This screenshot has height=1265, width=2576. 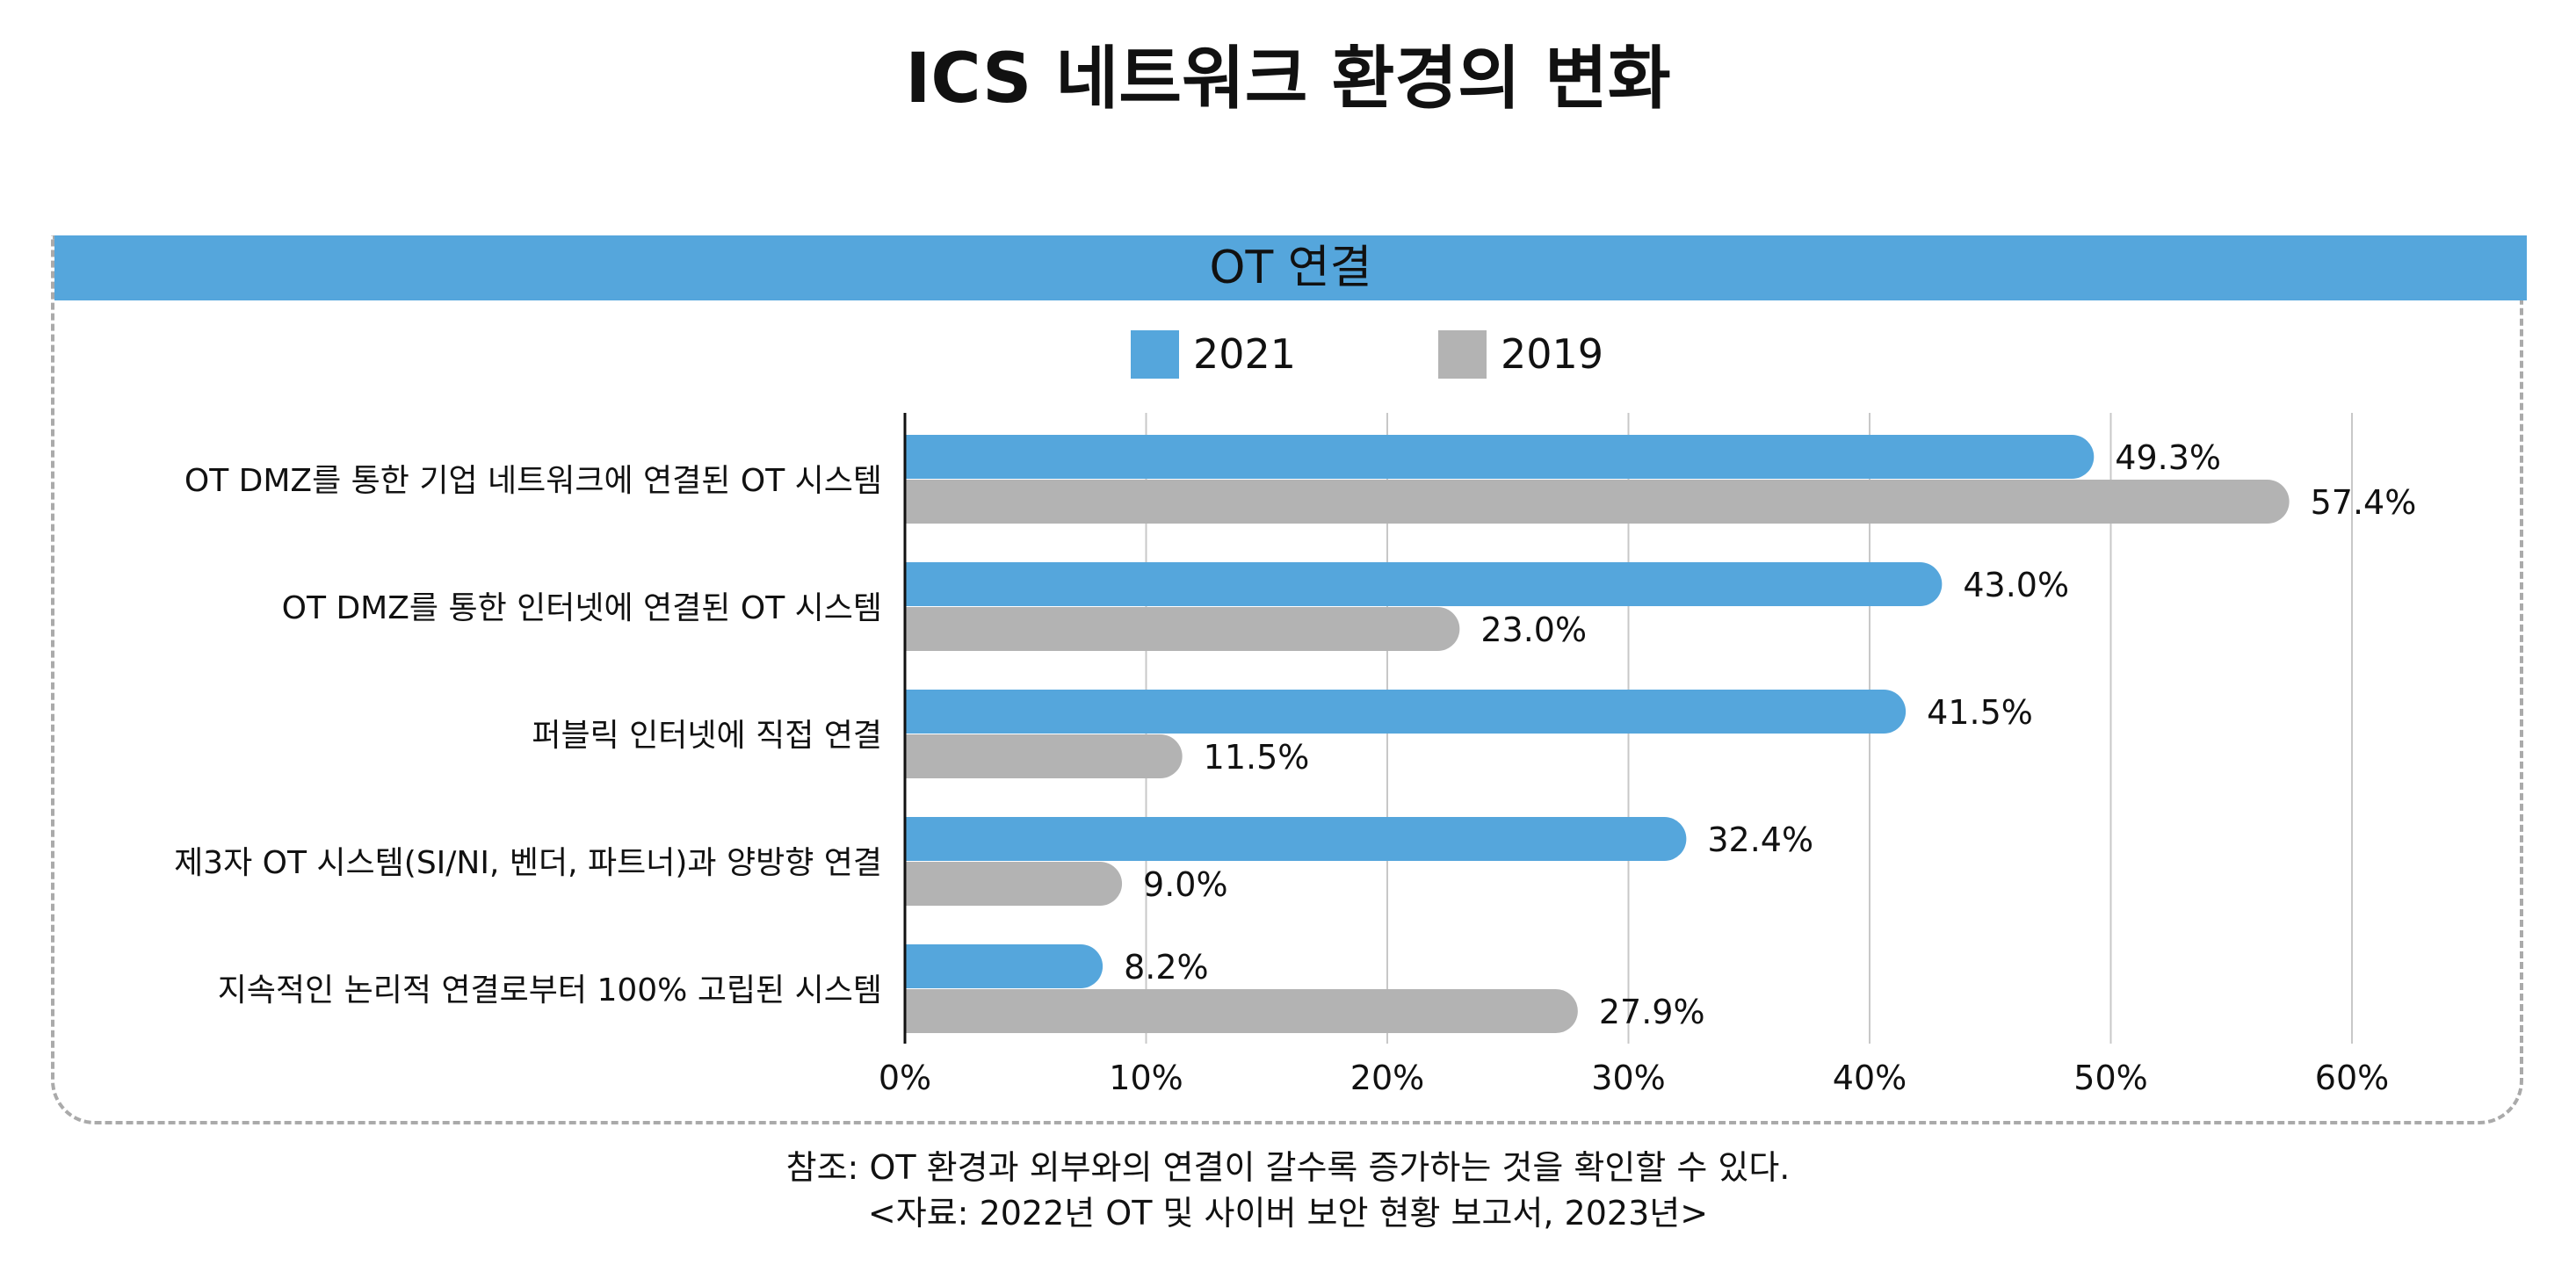 What do you see at coordinates (707, 736) in the screenshot?
I see `category-label-3: 퍼블릭 인터넷에 직접 연결` at bounding box center [707, 736].